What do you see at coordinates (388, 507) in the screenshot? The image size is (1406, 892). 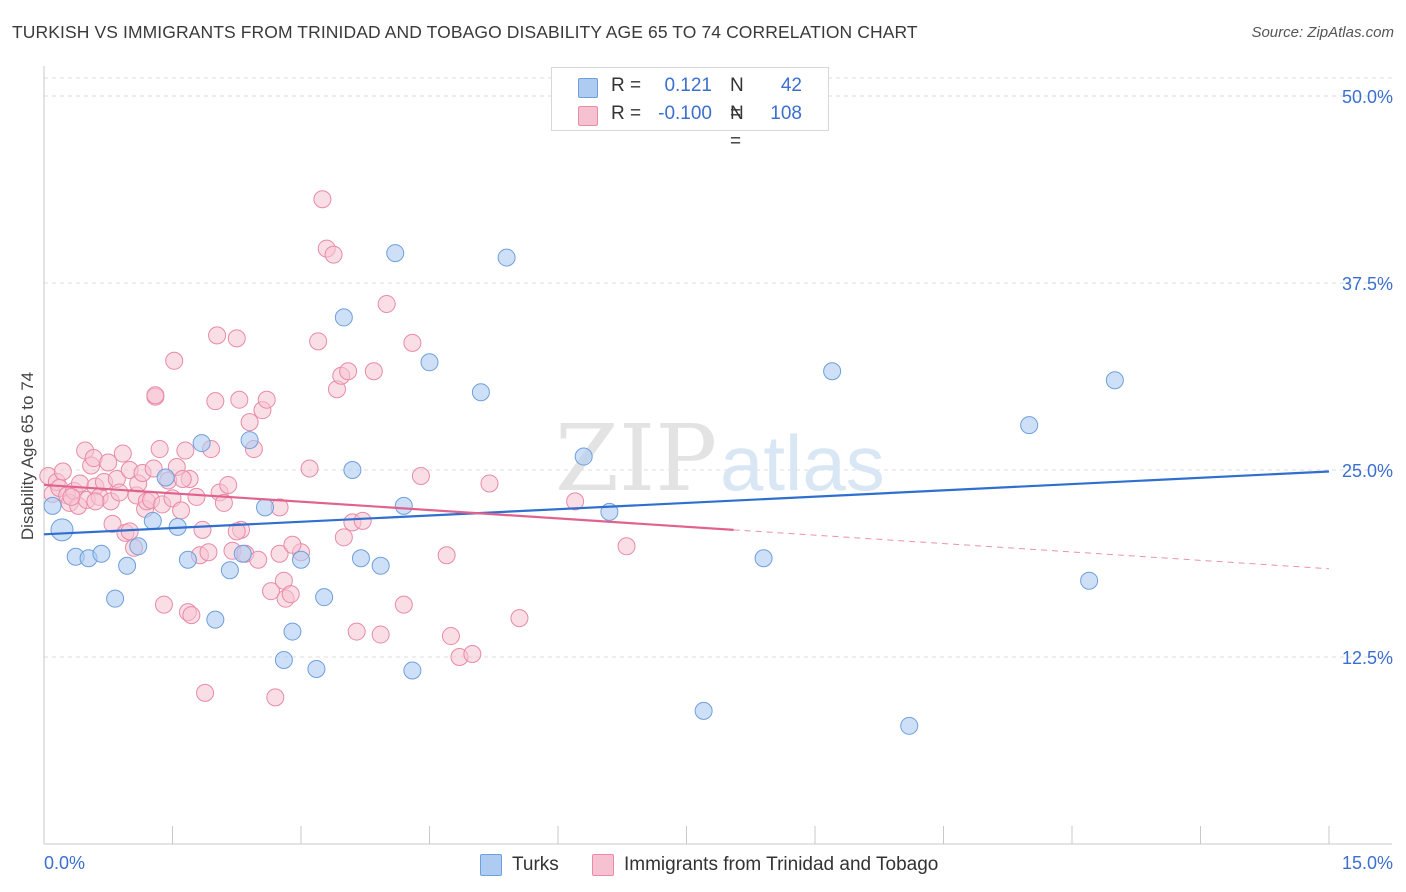 I see `trend-line-trinidad` at bounding box center [388, 507].